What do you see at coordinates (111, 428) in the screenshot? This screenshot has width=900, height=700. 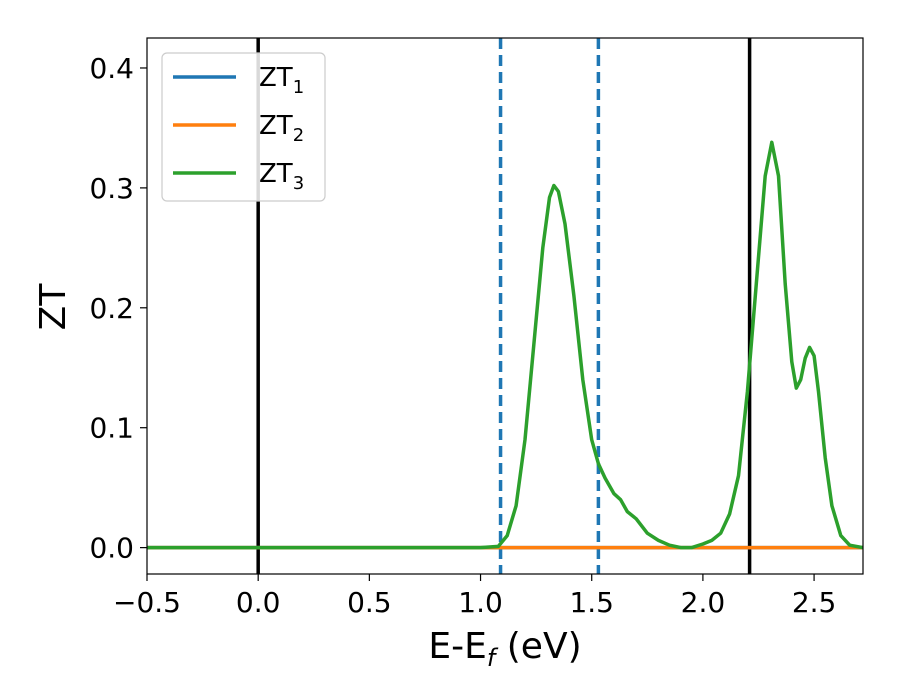 I see `y-tick-label: 0.1` at bounding box center [111, 428].